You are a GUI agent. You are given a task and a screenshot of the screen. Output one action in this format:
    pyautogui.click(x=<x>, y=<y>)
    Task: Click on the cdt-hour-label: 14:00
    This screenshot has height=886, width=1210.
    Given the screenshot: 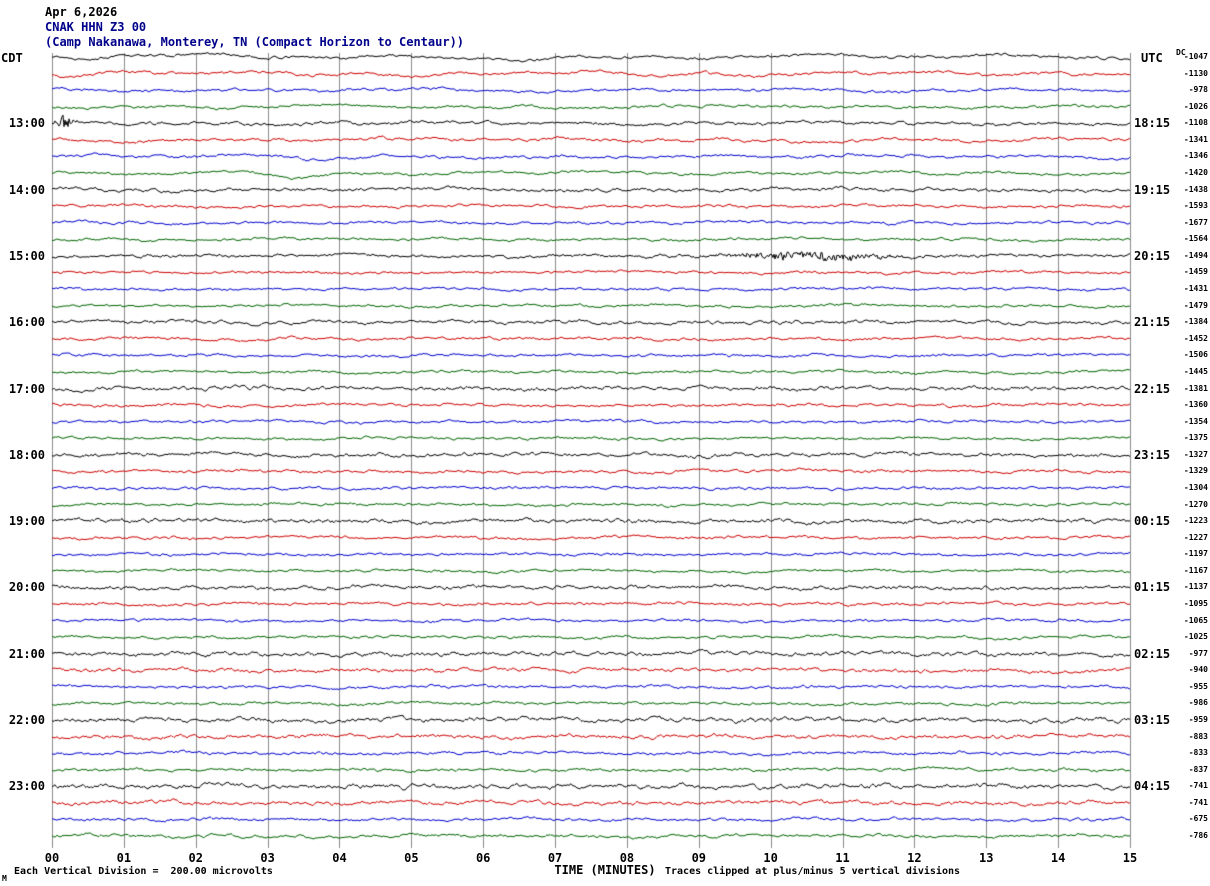 What is the action you would take?
    pyautogui.click(x=26, y=189)
    